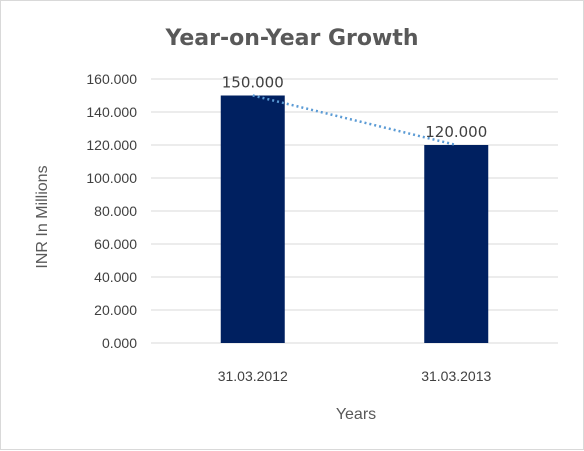 The image size is (584, 451). What do you see at coordinates (119, 343) in the screenshot?
I see `y-tick-label: 0.000` at bounding box center [119, 343].